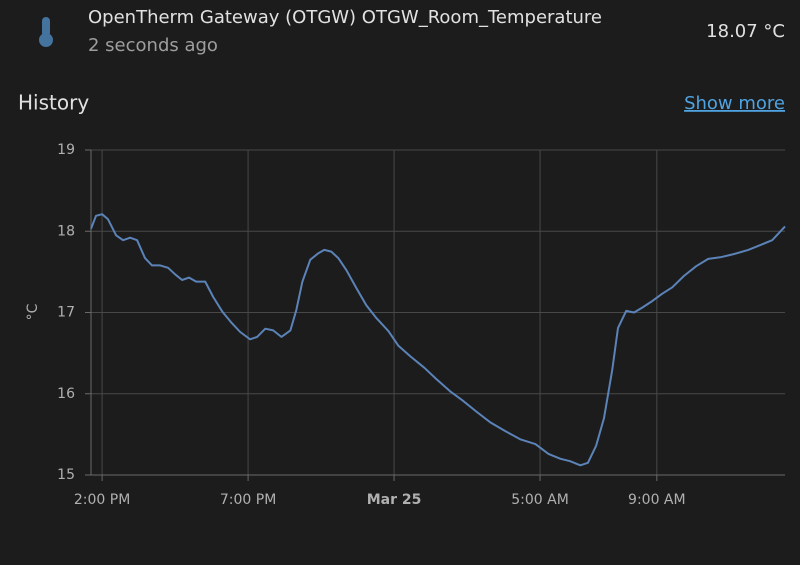 This screenshot has height=565, width=800. I want to click on show-more-link: Show more, so click(734, 103).